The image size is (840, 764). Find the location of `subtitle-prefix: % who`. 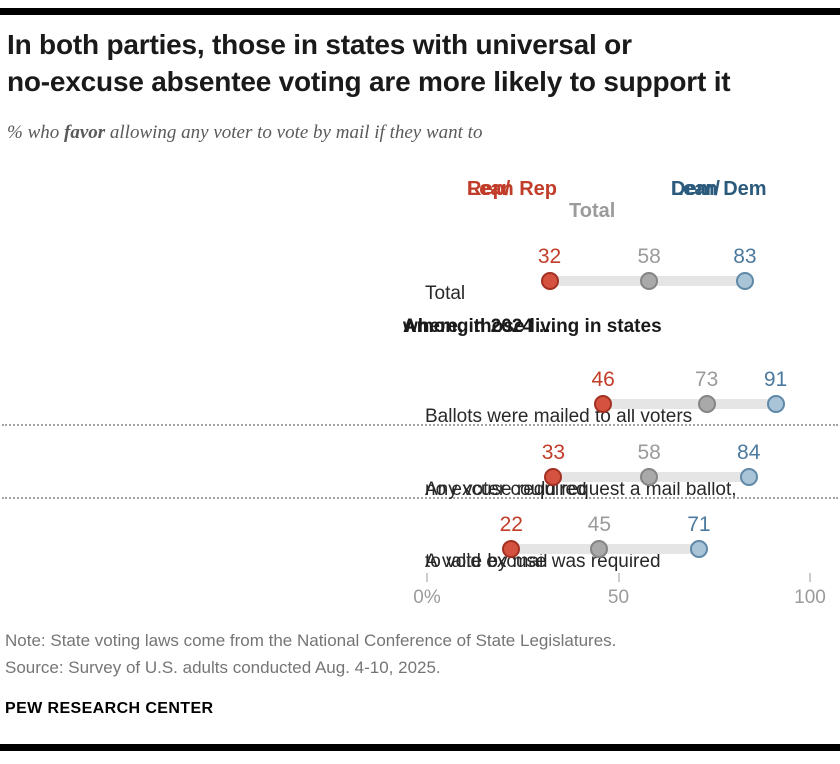

subtitle-prefix: % who is located at coordinates (35, 132).